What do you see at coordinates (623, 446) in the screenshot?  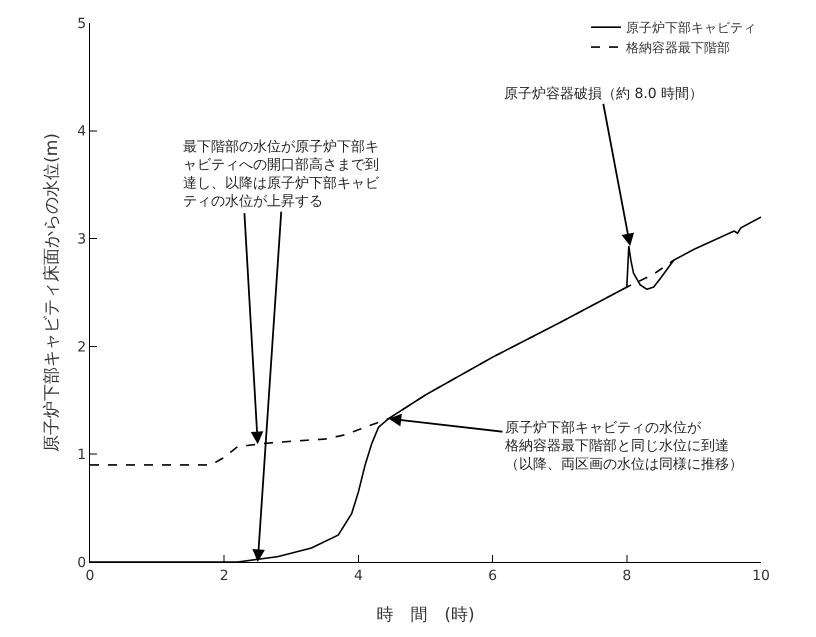 I see `annotation: 原子炉下部キャビティの水位が格納容器最下階部と同じ水位に到達（以降、両区画の水位は同様に推移）` at bounding box center [623, 446].